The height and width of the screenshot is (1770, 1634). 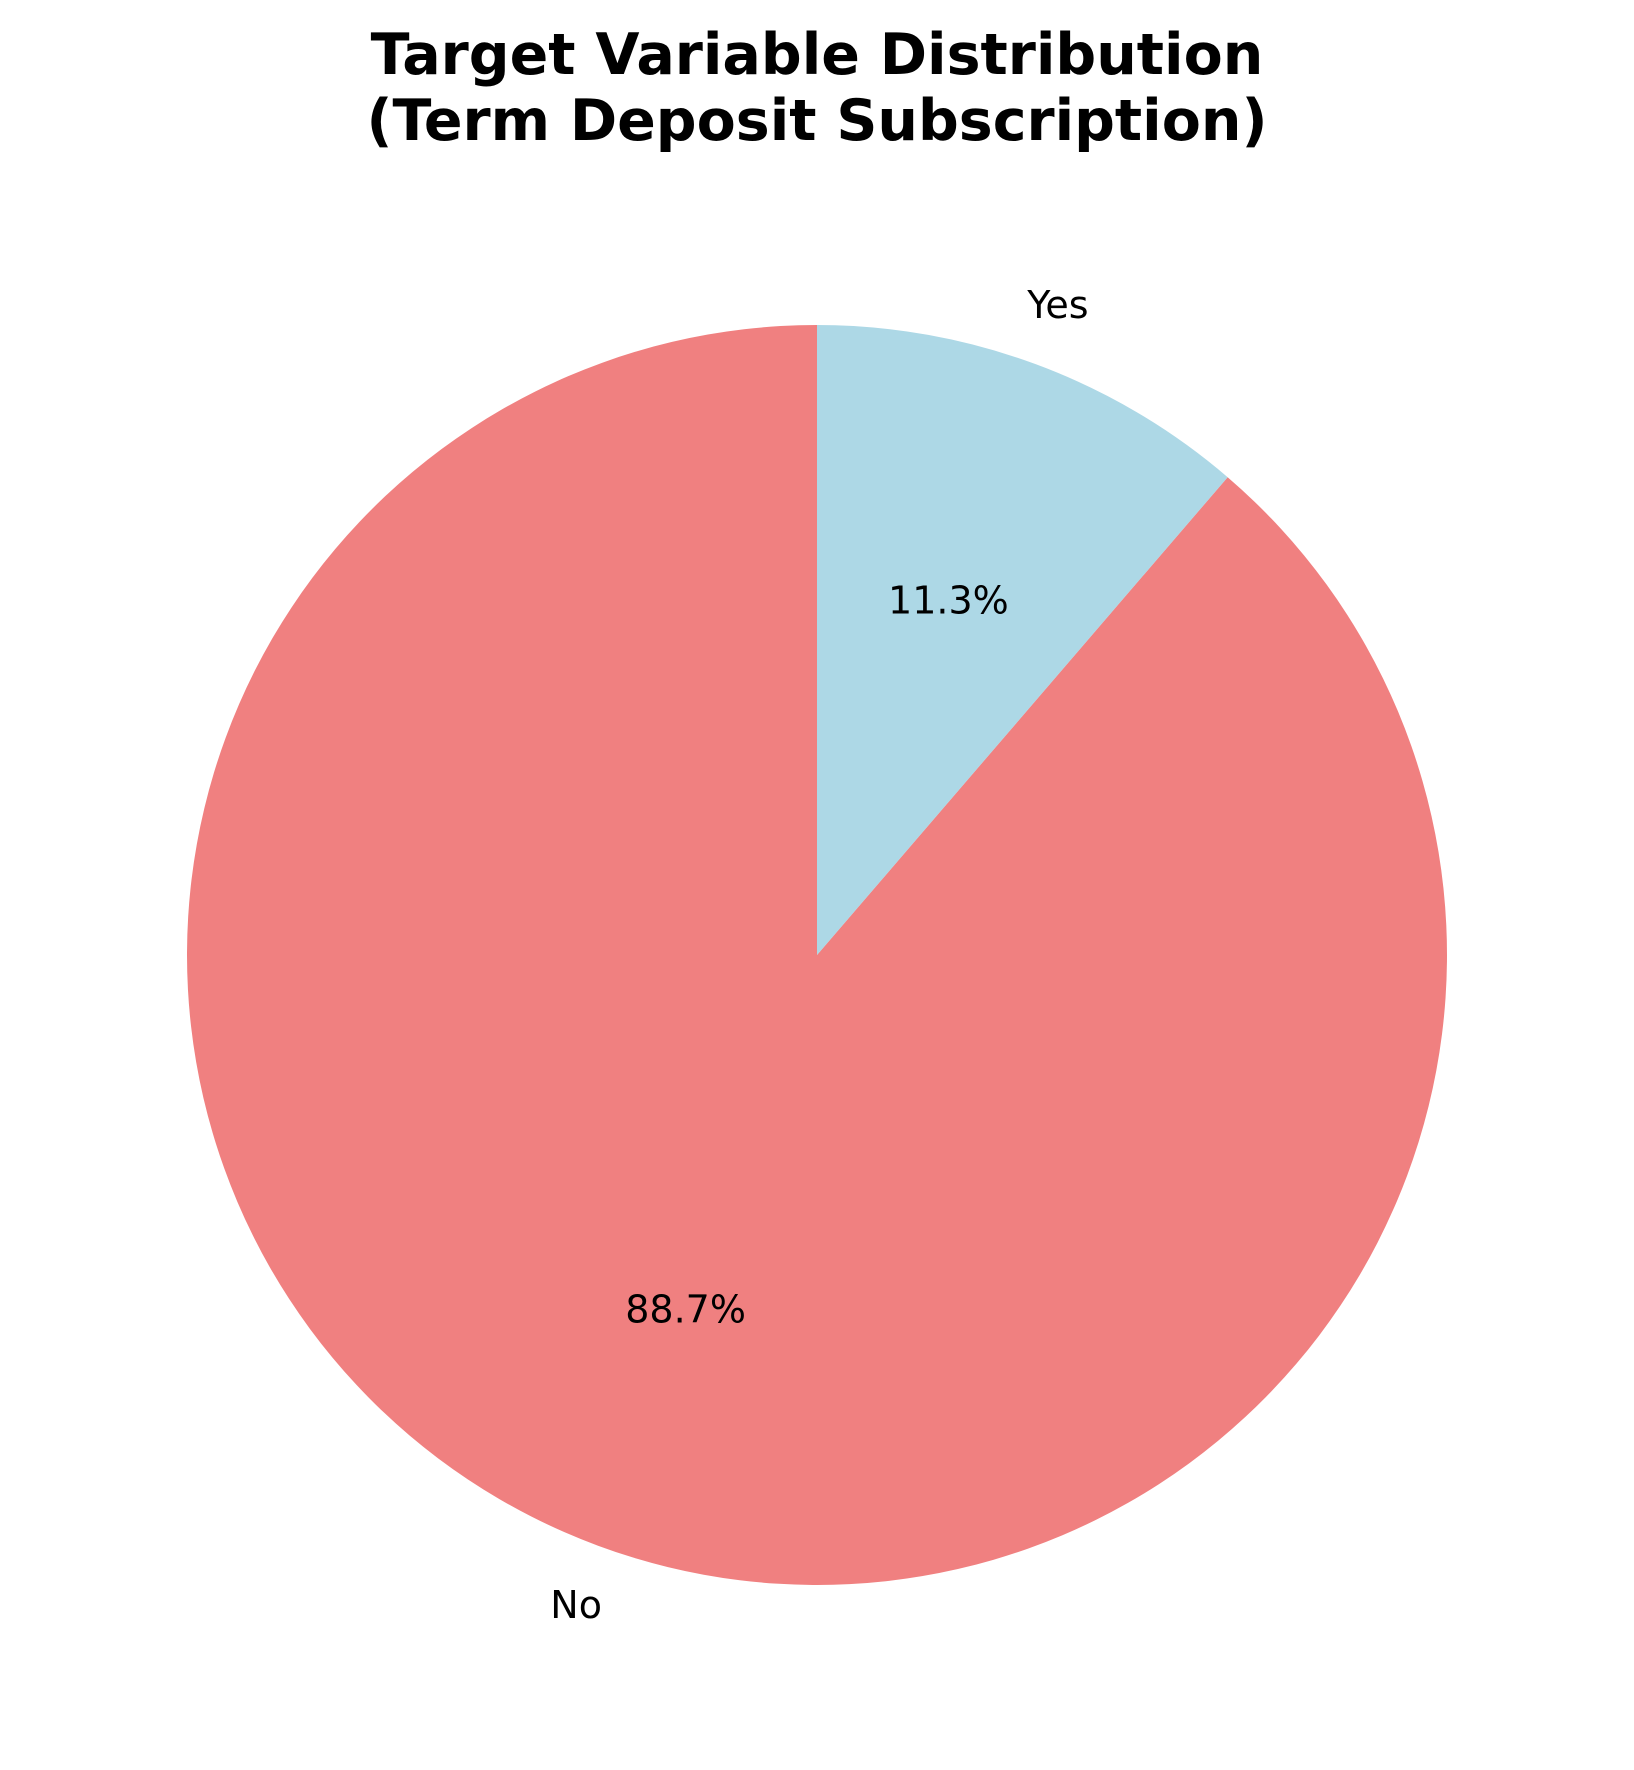 I want to click on slice-label-yes: Yes, so click(x=1057, y=305).